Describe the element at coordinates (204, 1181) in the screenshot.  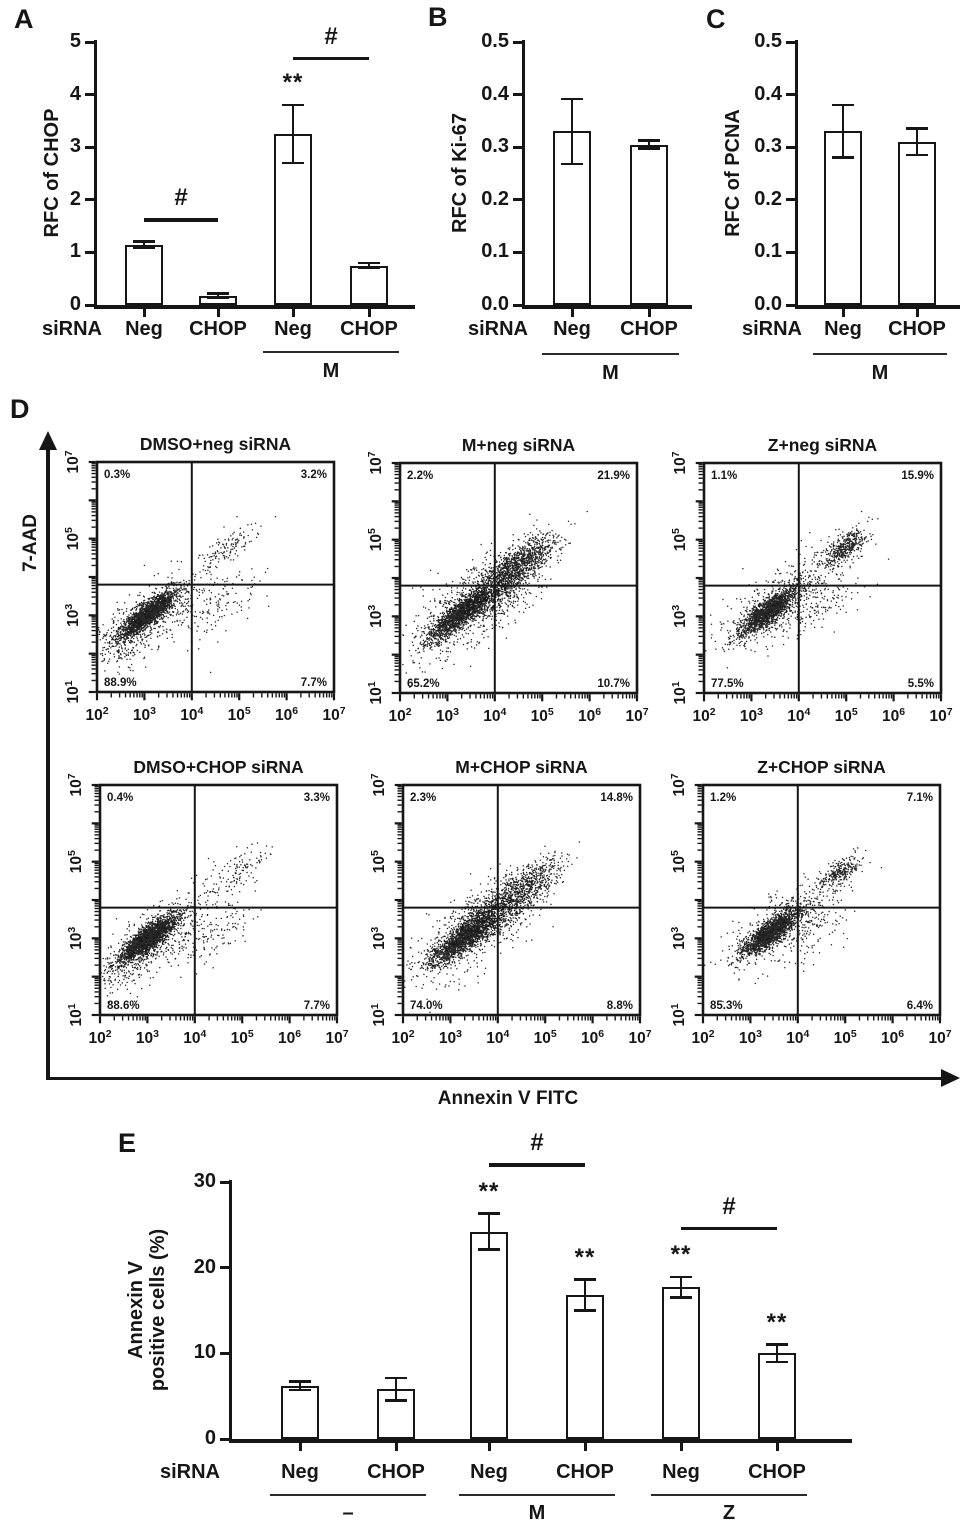
I see `y-tick-label: 30` at that location.